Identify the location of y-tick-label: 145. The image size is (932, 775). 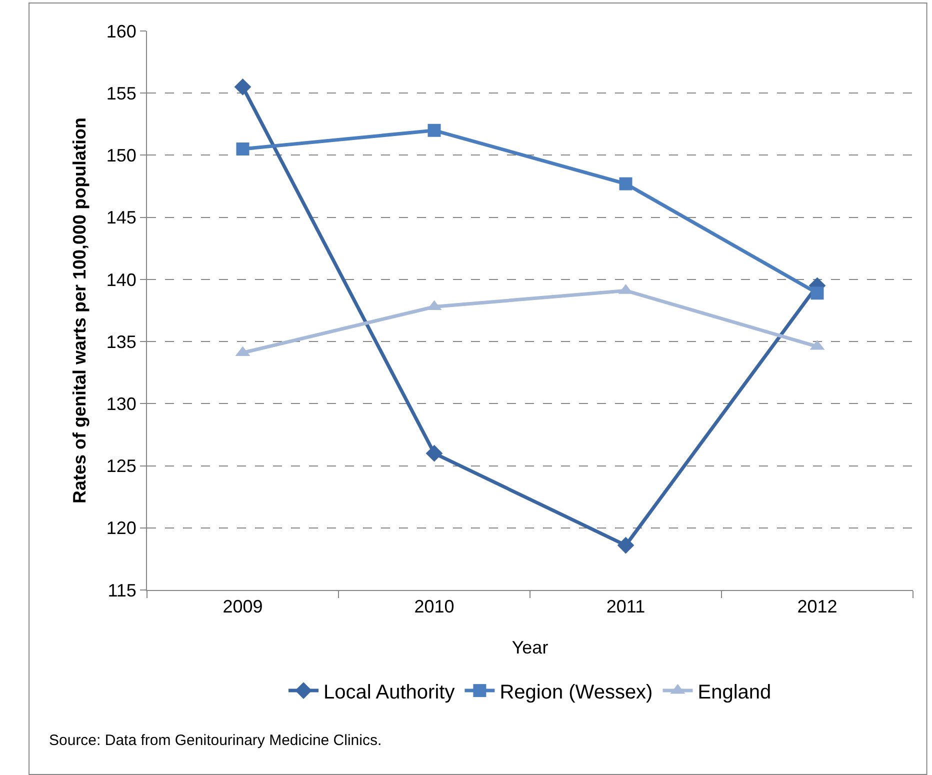
(121, 218).